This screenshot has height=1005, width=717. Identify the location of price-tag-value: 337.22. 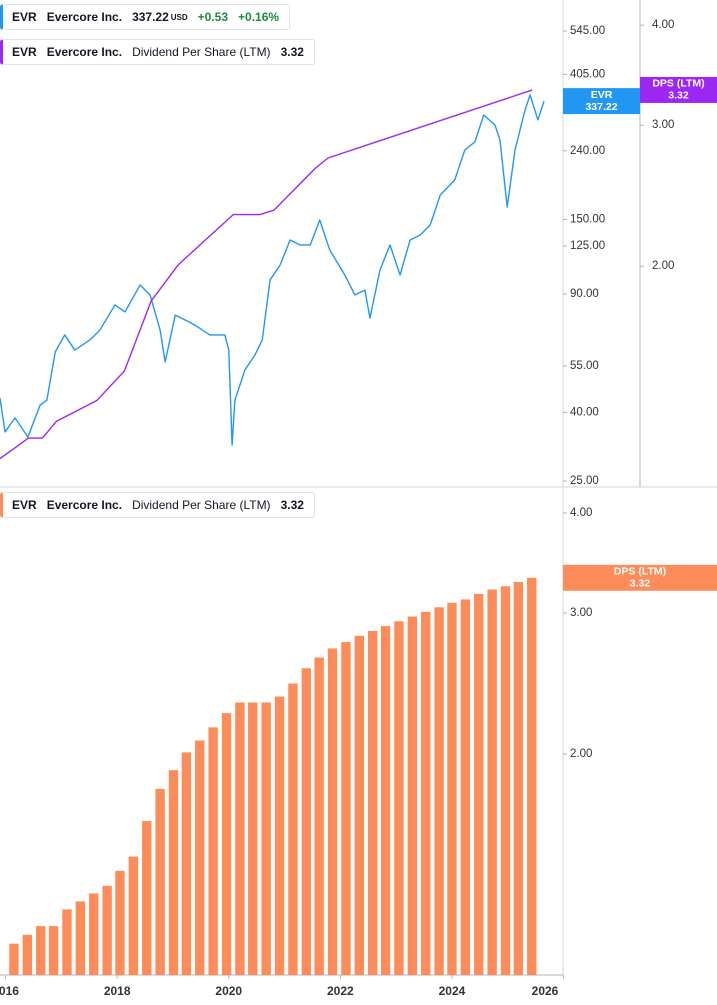
(601, 107).